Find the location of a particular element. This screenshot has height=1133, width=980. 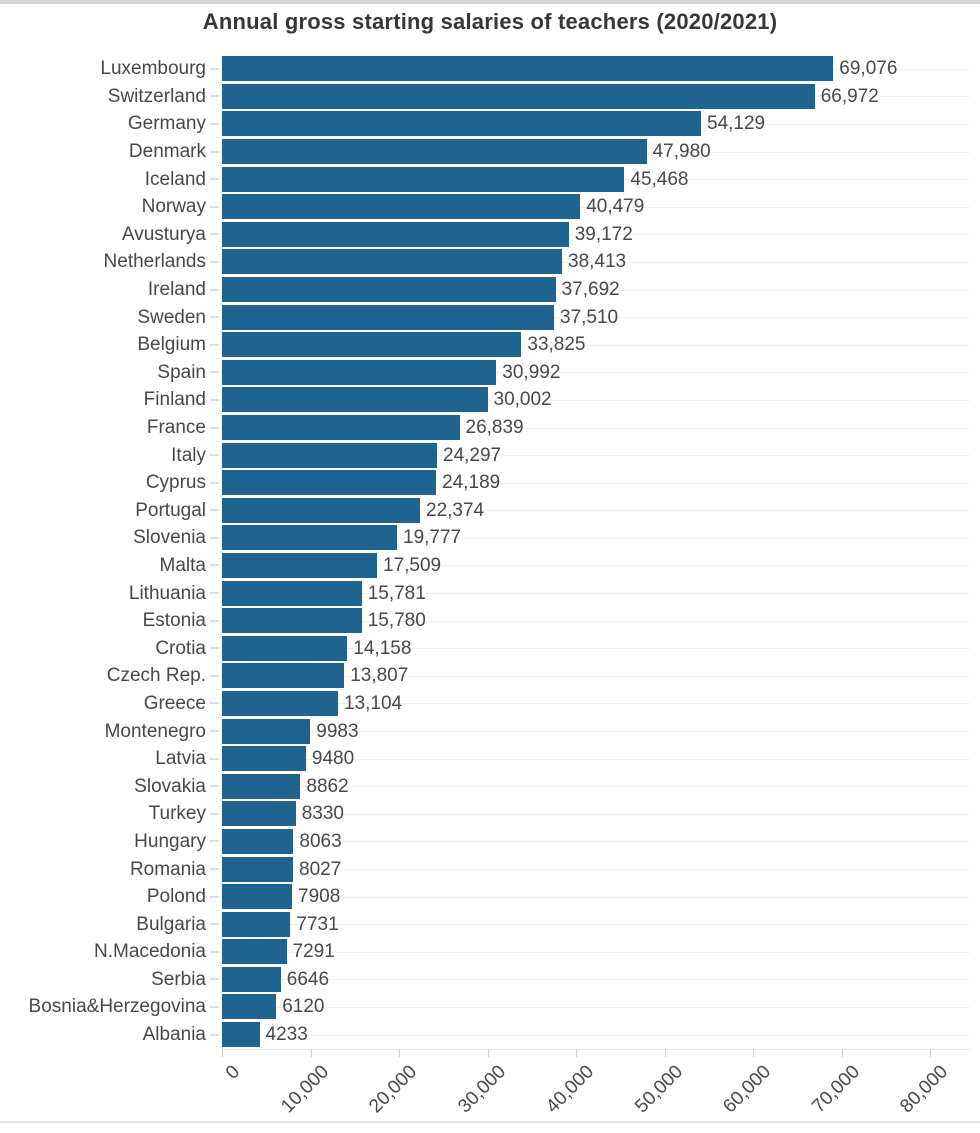

category-label: Romania is located at coordinates (167, 869).